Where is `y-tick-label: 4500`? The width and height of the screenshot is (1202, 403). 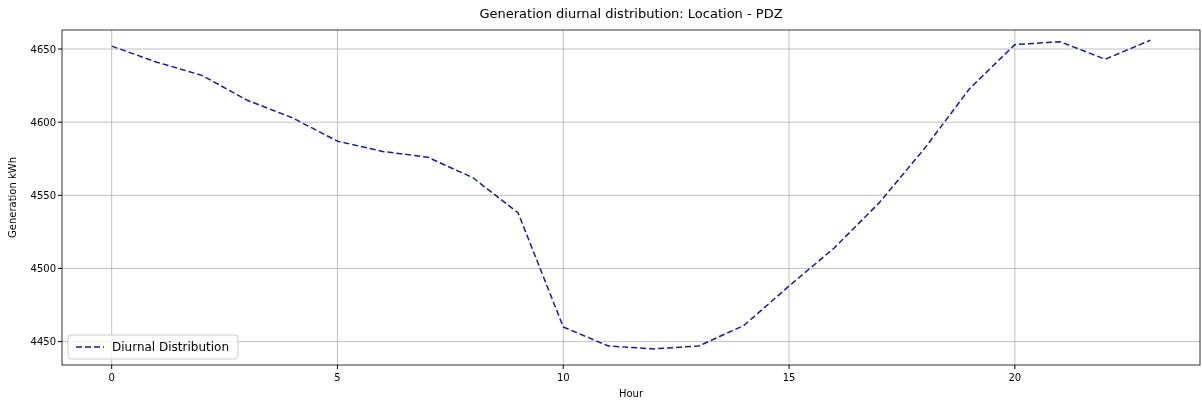 y-tick-label: 4500 is located at coordinates (43, 268).